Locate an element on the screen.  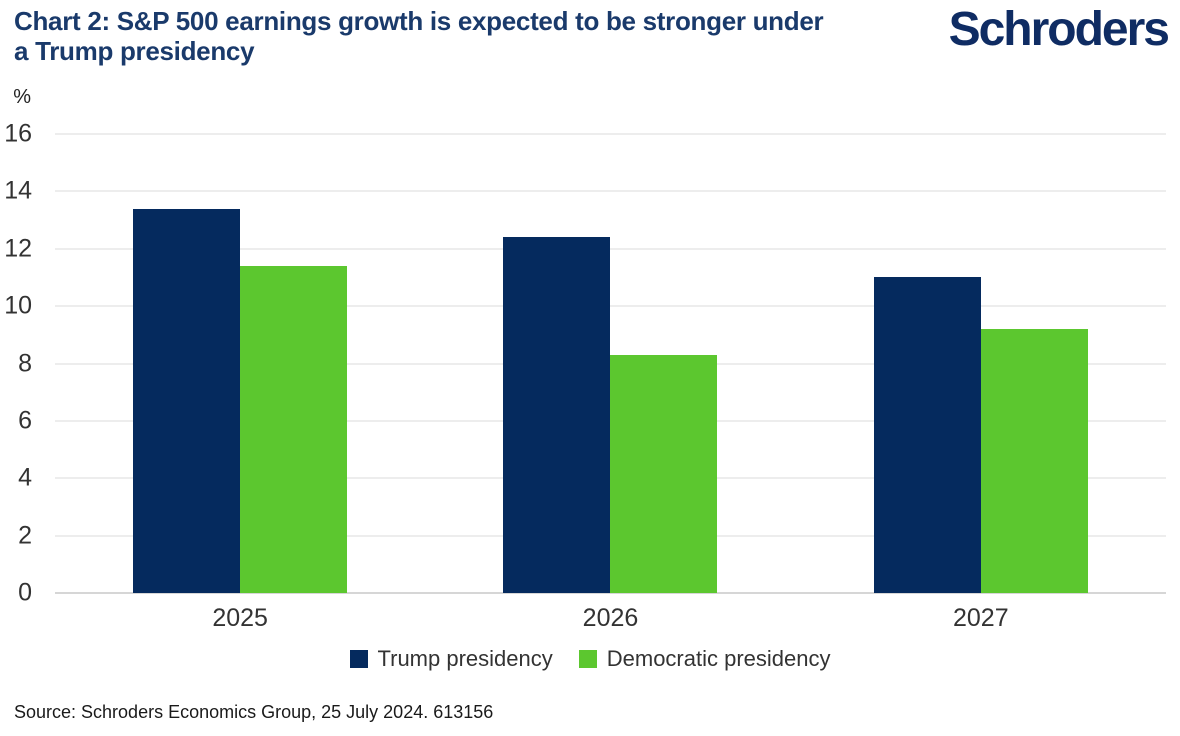
x-axis-baseline is located at coordinates (610, 593).